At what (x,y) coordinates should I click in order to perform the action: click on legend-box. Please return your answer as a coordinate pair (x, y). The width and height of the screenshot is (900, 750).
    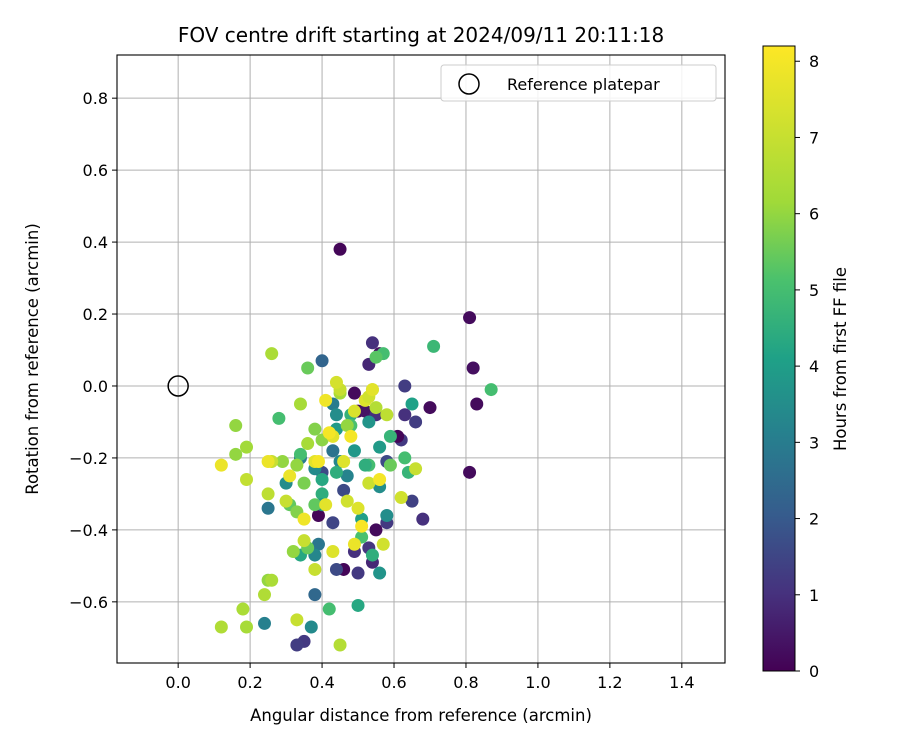
    Looking at the image, I should click on (578, 83).